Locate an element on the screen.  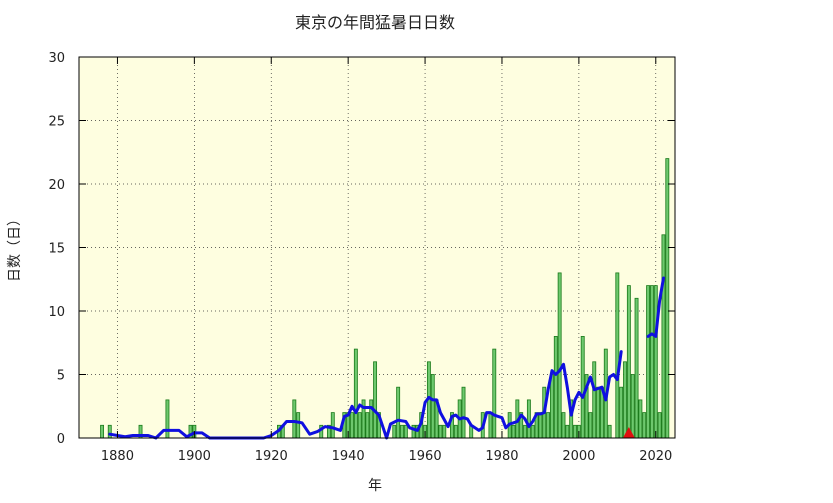
x-axis-title: 年 is located at coordinates (375, 486).